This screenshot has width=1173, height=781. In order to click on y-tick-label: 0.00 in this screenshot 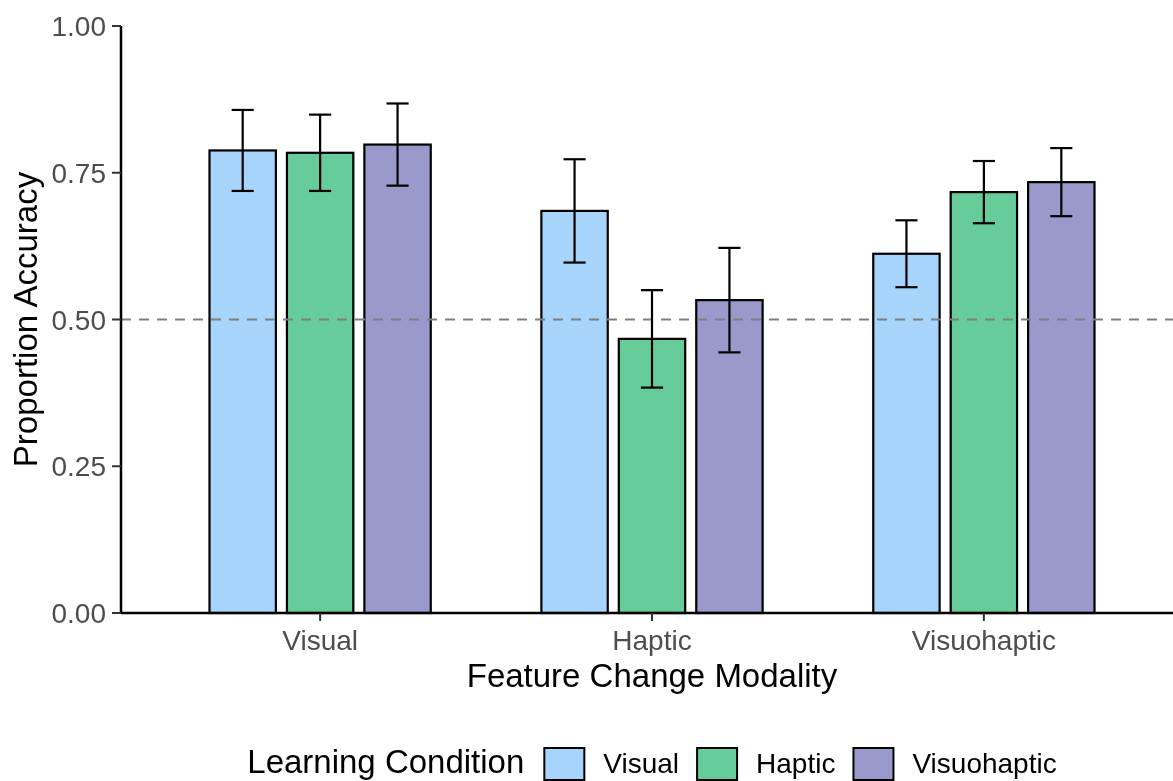, I will do `click(78, 614)`.